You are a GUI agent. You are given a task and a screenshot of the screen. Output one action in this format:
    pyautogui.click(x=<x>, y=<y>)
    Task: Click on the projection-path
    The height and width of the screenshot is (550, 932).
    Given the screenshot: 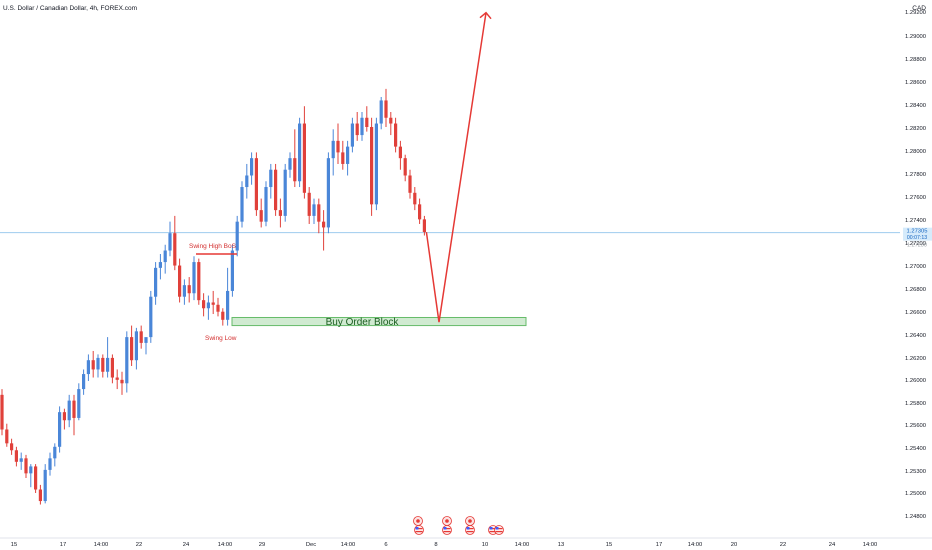 What is the action you would take?
    pyautogui.click(x=456, y=167)
    